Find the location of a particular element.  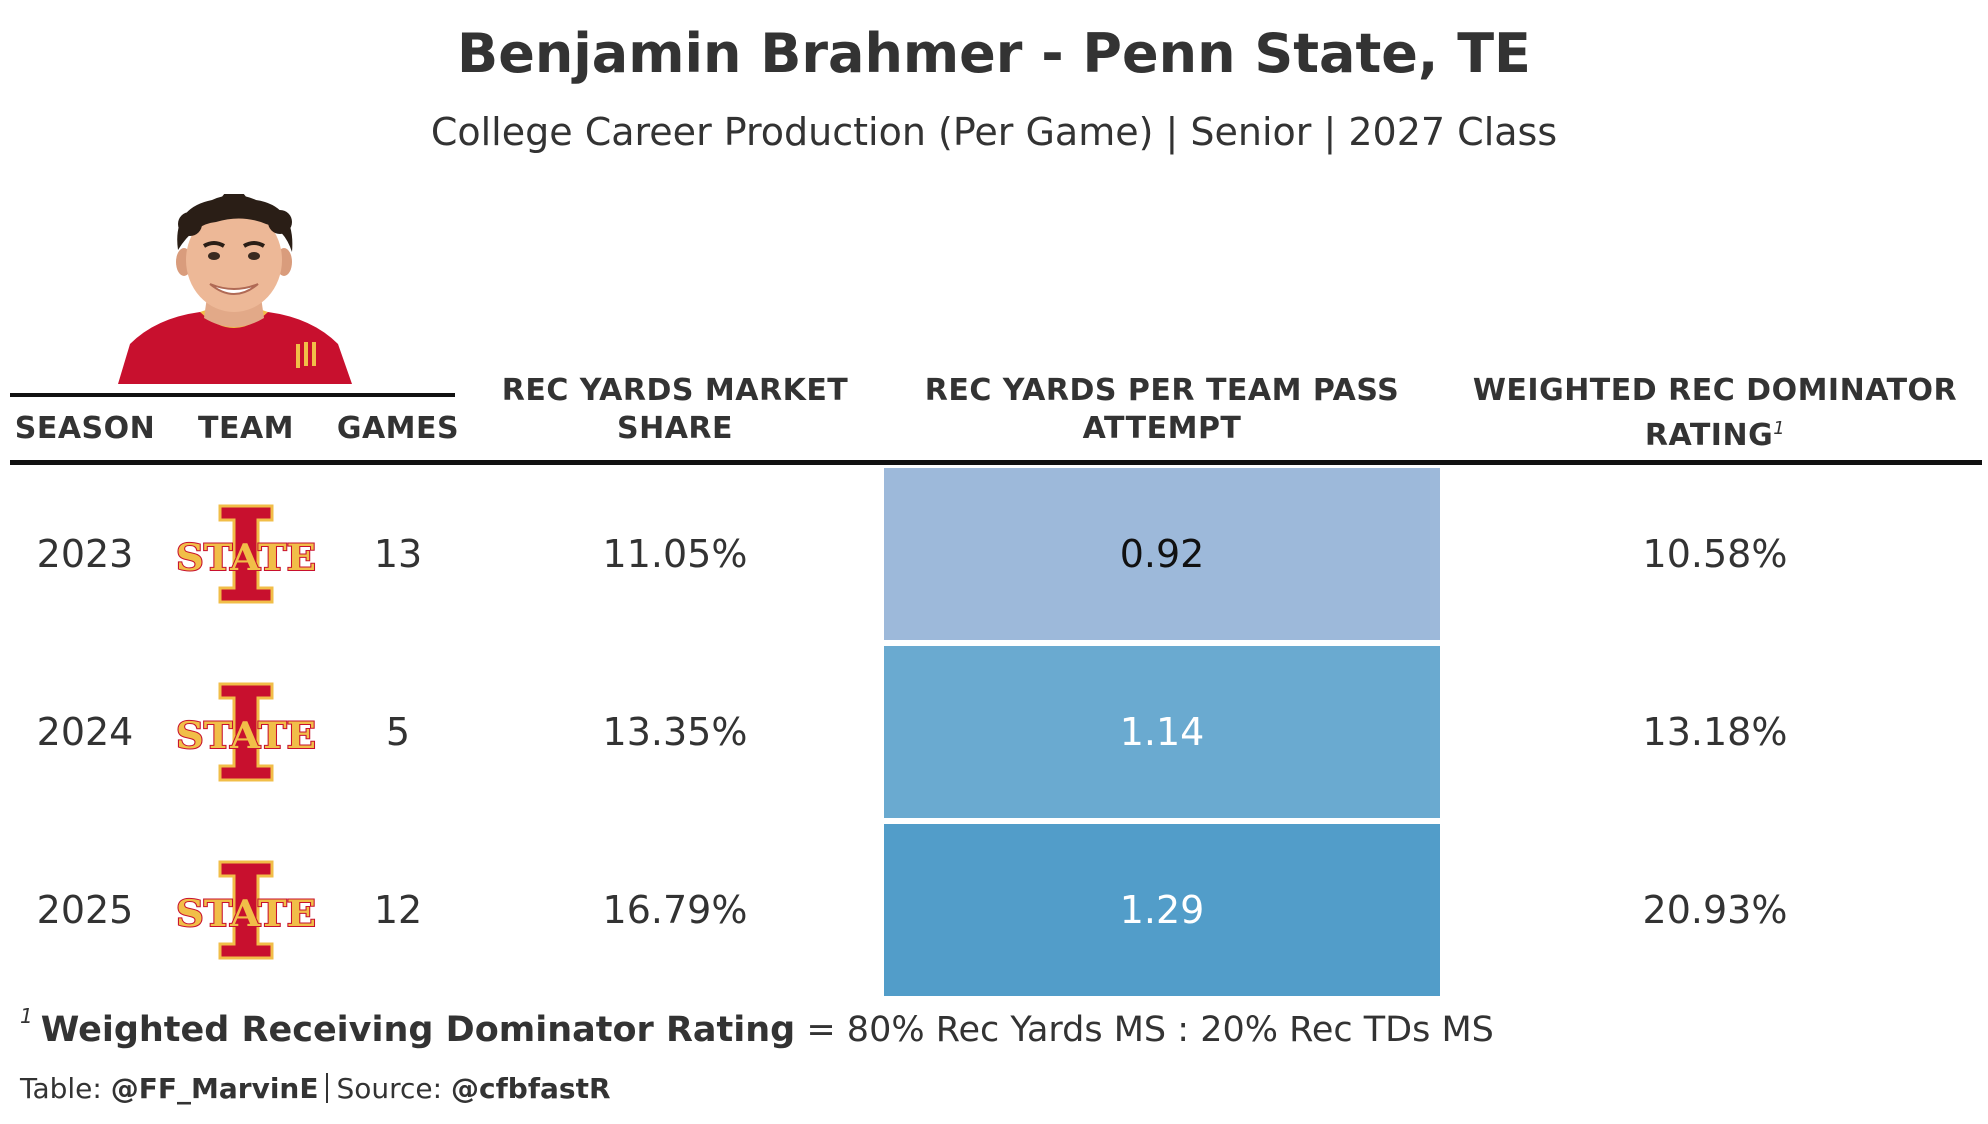

header-rec-yards-market-share-line1: REC YARDS MARKET is located at coordinates (675, 390).